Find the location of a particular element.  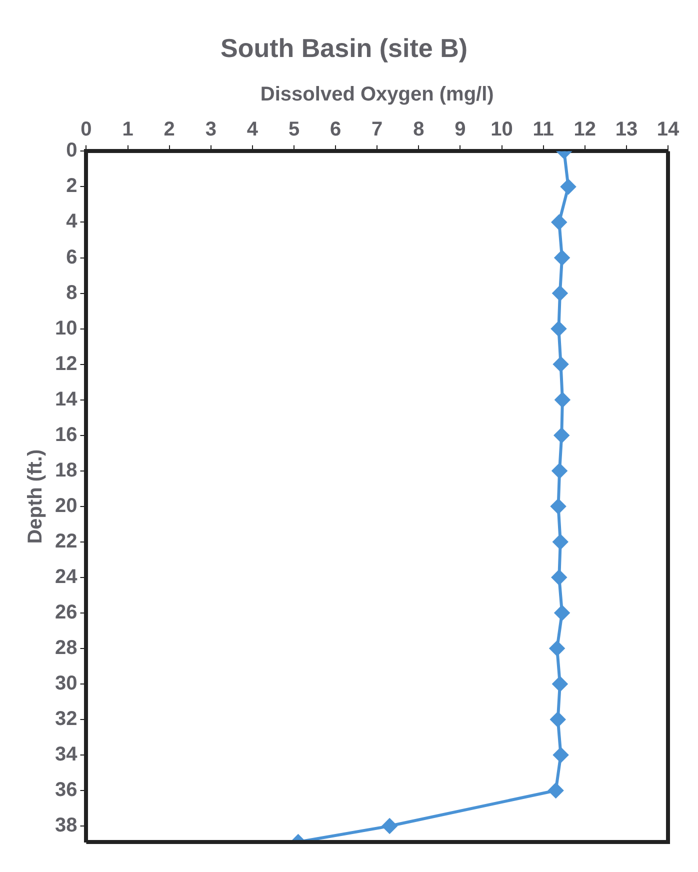

y-tick-label: 18 is located at coordinates (66, 470).